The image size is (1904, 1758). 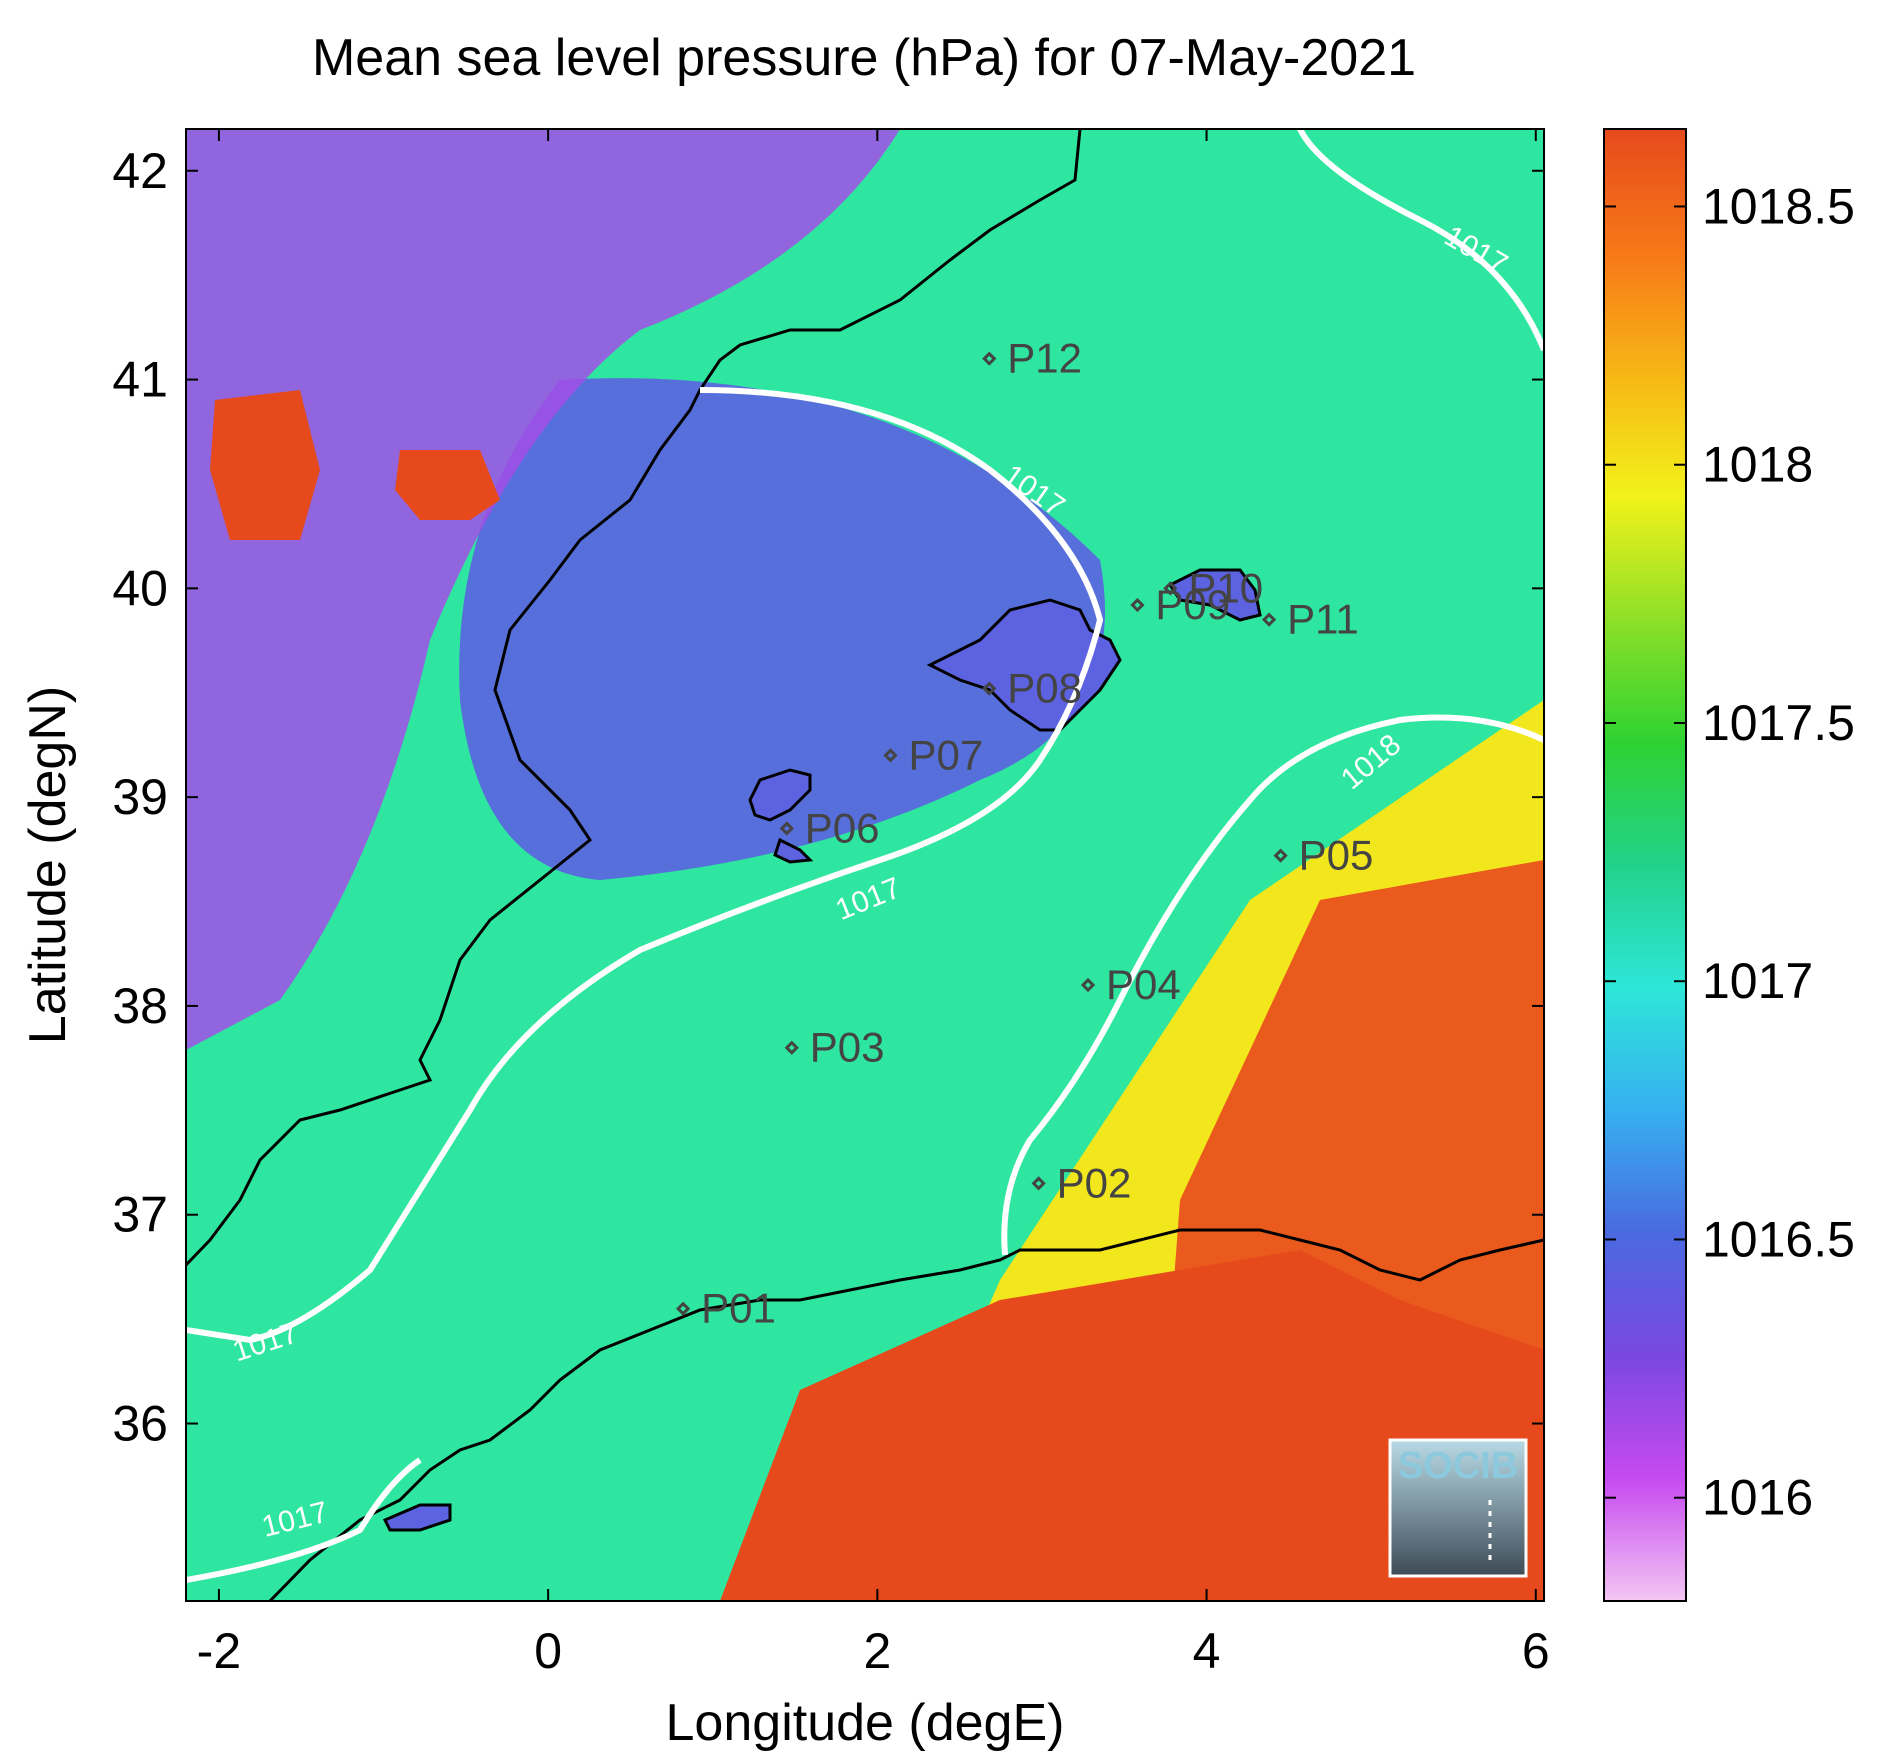 I want to click on y-tick-label: 38, so click(x=140, y=1006).